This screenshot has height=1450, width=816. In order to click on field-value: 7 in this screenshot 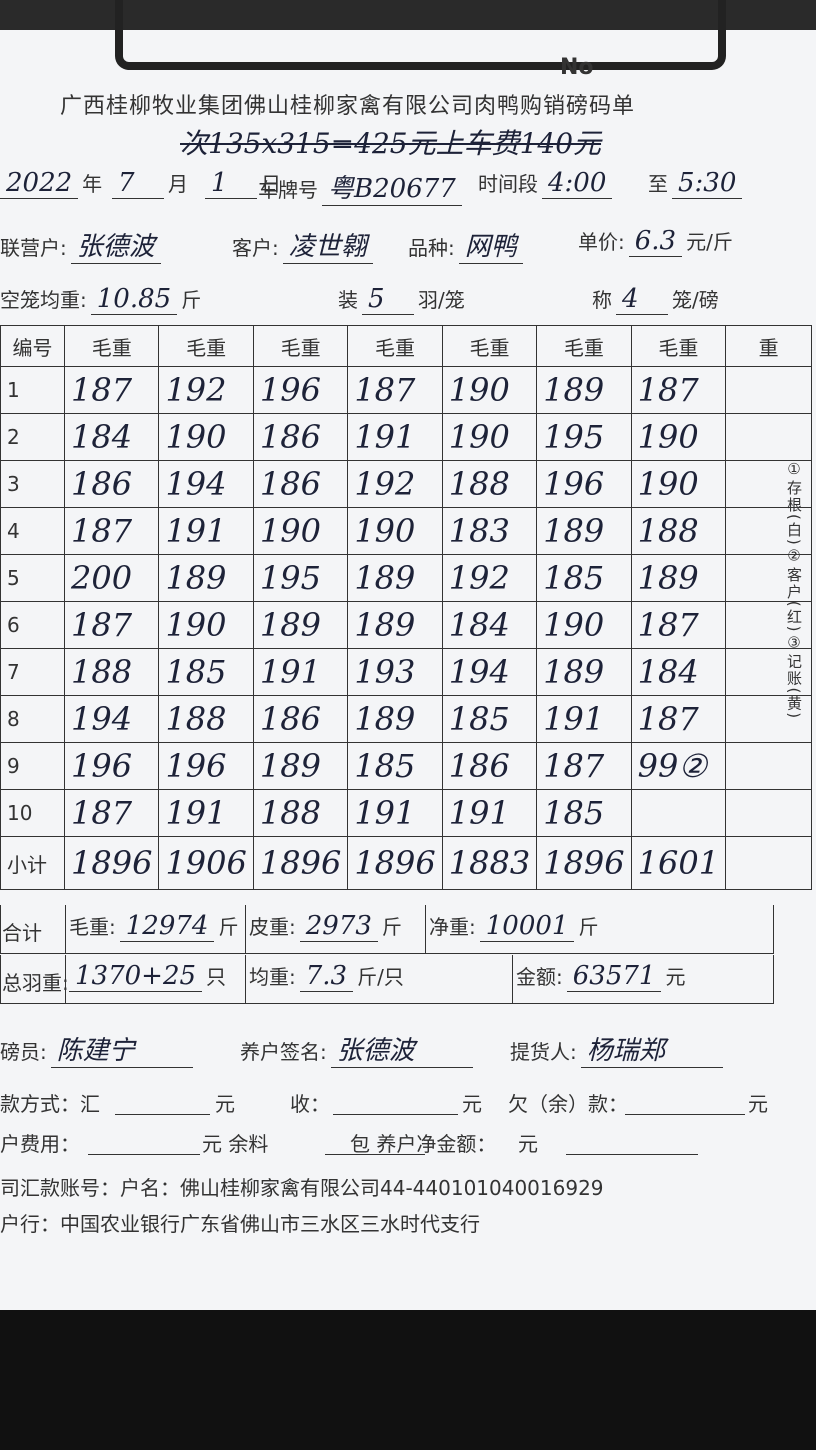, I will do `click(138, 183)`.